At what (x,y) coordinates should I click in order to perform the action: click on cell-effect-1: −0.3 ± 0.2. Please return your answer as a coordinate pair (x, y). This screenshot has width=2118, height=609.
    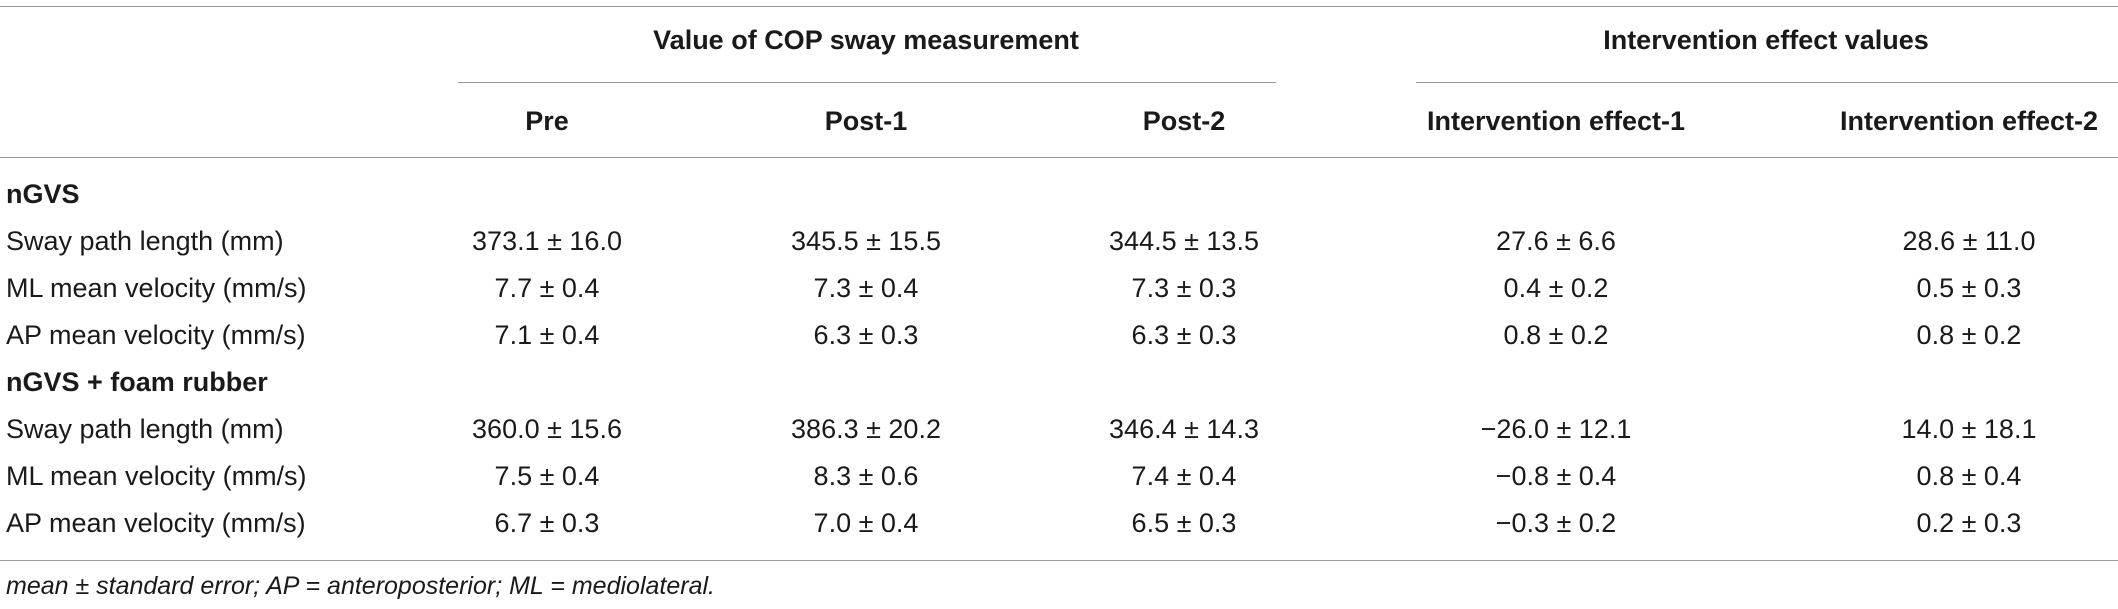
    Looking at the image, I should click on (1556, 523).